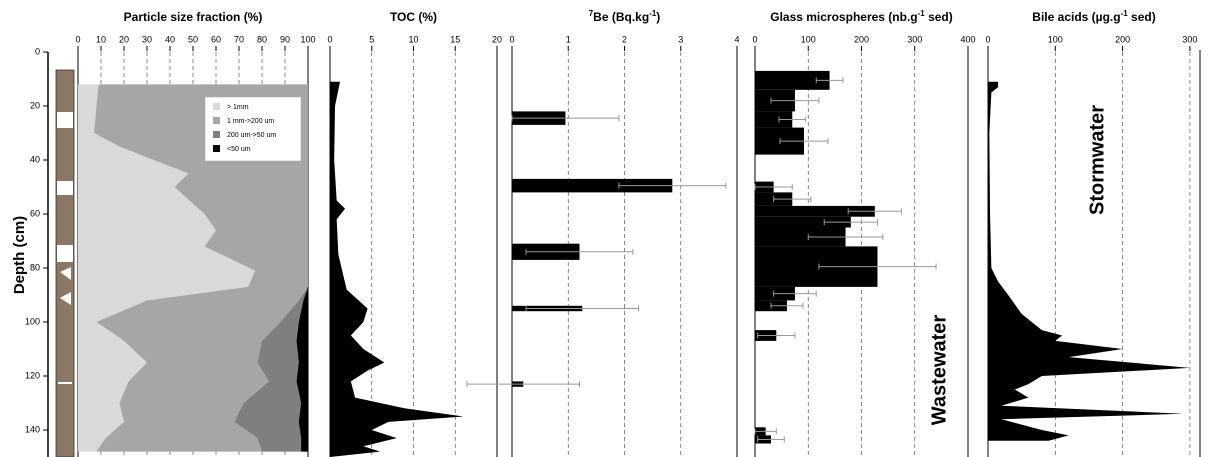 The width and height of the screenshot is (1208, 457). What do you see at coordinates (35, 159) in the screenshot?
I see `y-tick-label: 40` at bounding box center [35, 159].